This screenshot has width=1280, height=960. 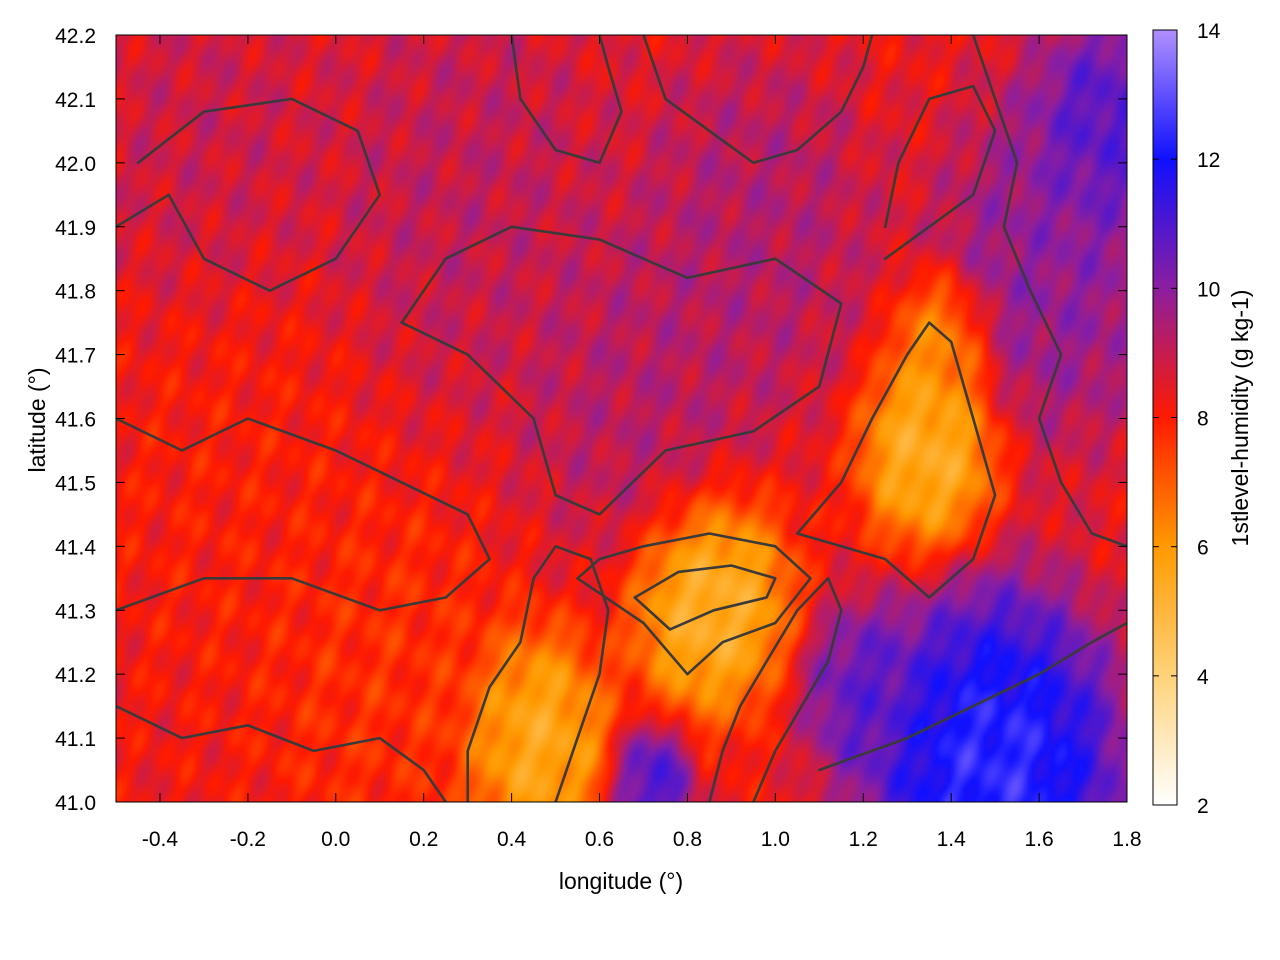 I want to click on x-tick-label: 1.8, so click(x=1126, y=839).